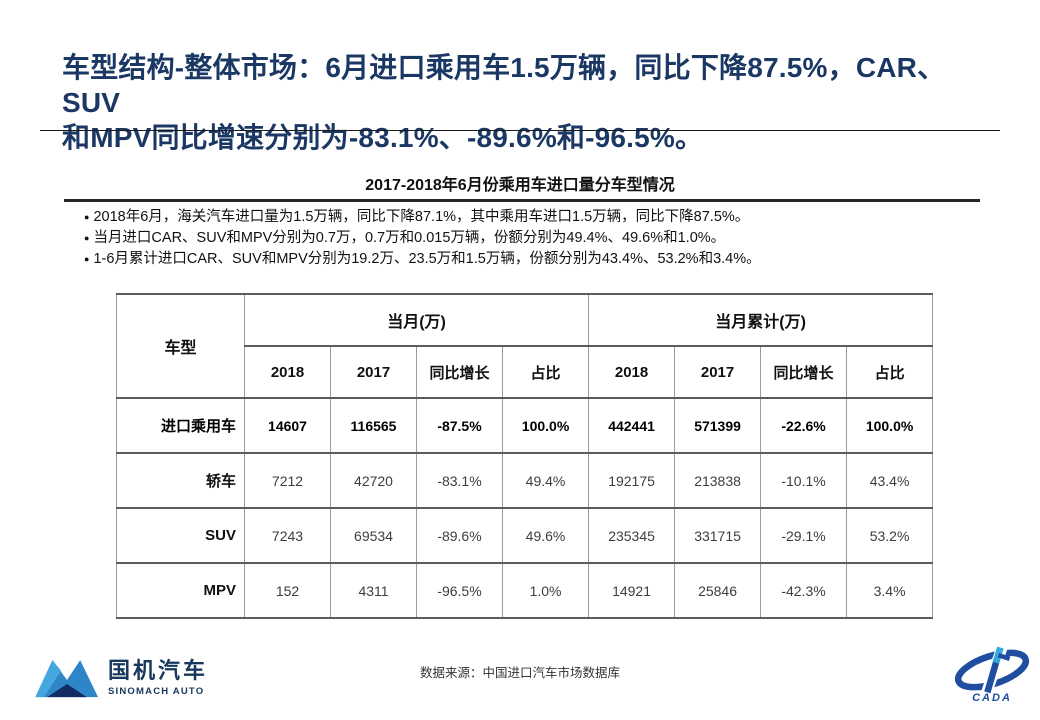 Image resolution: width=1040 pixels, height=720 pixels. What do you see at coordinates (287, 535) in the screenshot?
I see `table-cell: 7243` at bounding box center [287, 535].